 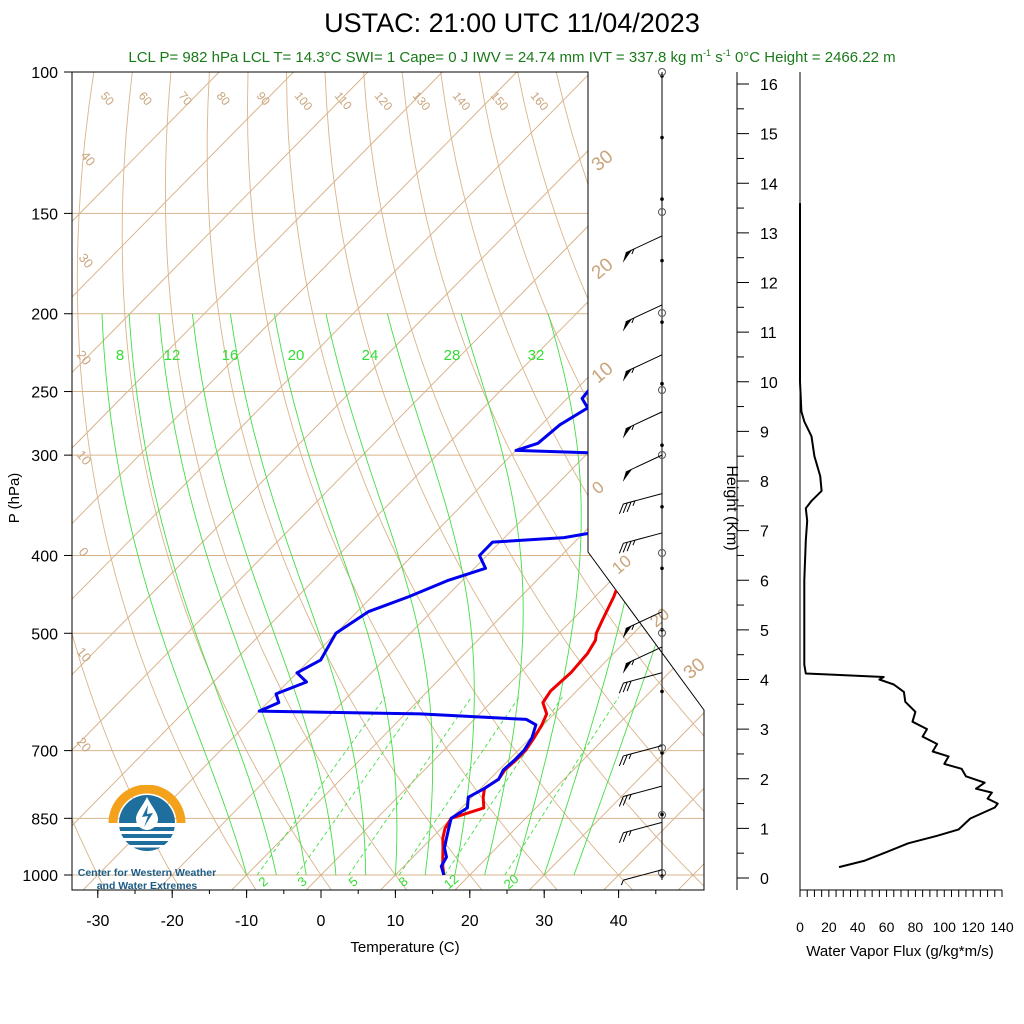 What do you see at coordinates (452, 355) in the screenshot?
I see `moist-adiabat-label: 28` at bounding box center [452, 355].